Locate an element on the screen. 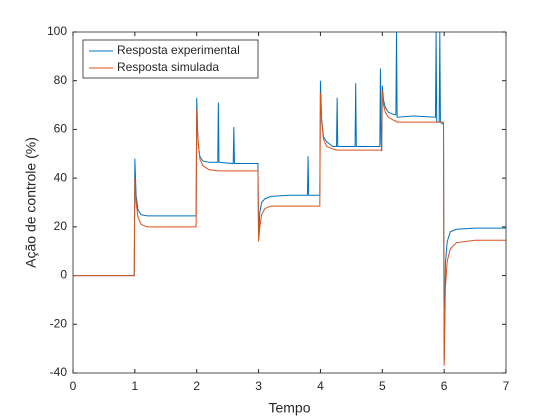  legend: Resposta experimental Resposta simulada is located at coordinates (170, 59).